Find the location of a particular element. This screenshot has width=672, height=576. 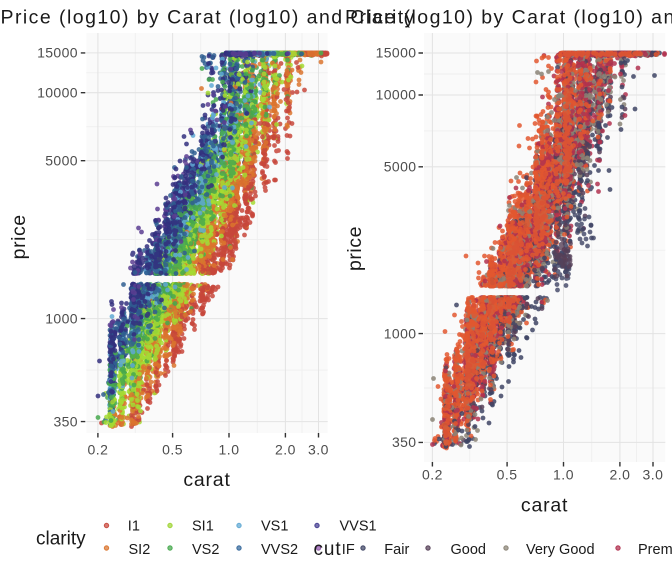

svg-text: I1 is located at coordinates (134, 526).